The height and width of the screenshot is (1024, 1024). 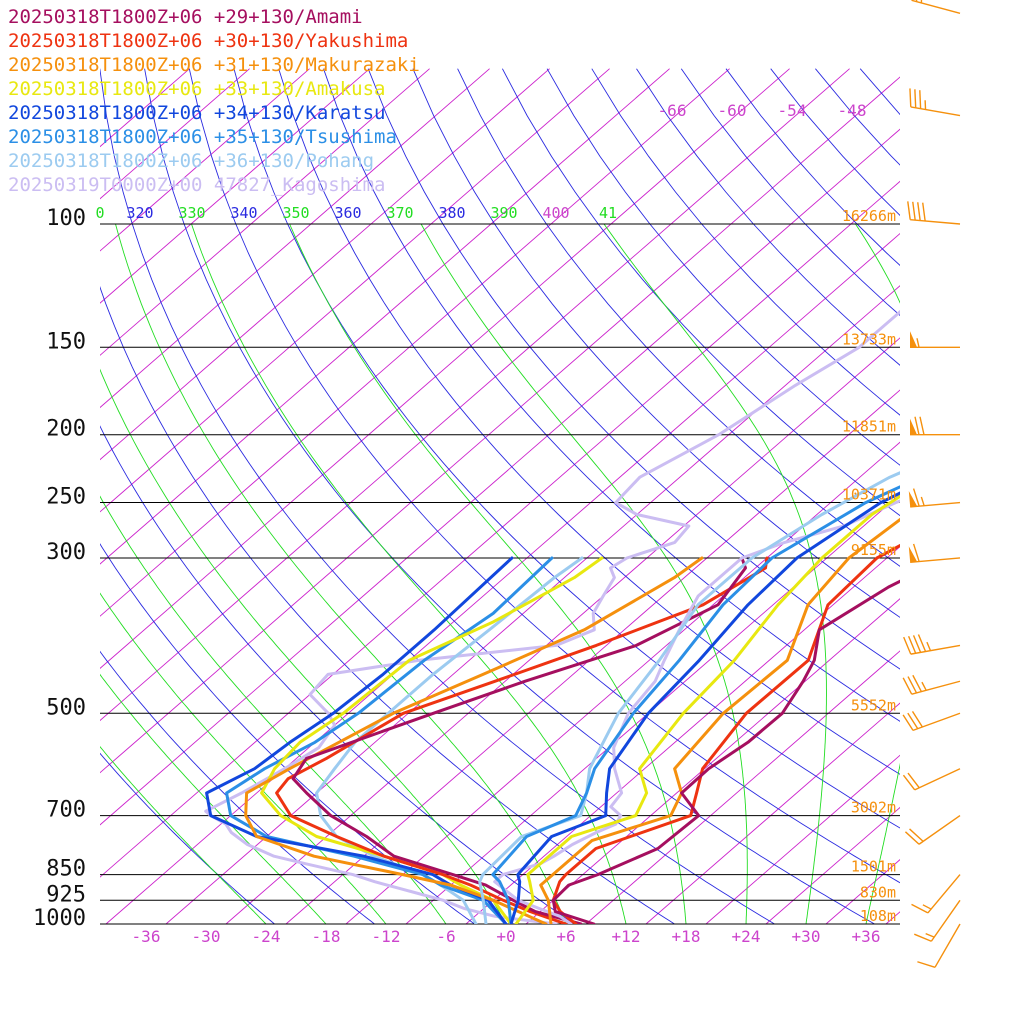 What do you see at coordinates (99, 213) in the screenshot?
I see `theta-label: 0` at bounding box center [99, 213].